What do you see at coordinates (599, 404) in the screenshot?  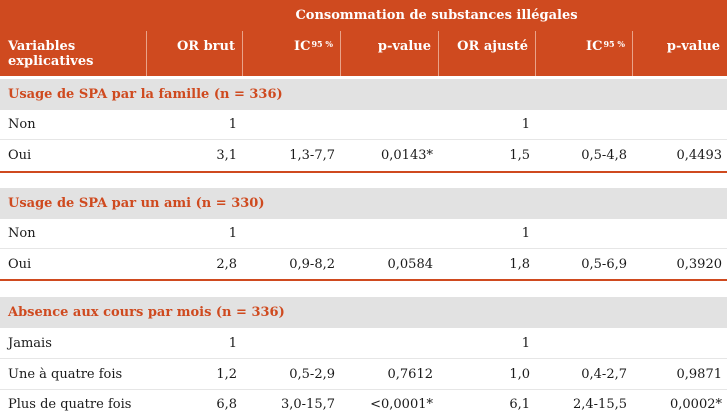 I see `ic95-ajuste-cell: 2,4-15,5` at bounding box center [599, 404].